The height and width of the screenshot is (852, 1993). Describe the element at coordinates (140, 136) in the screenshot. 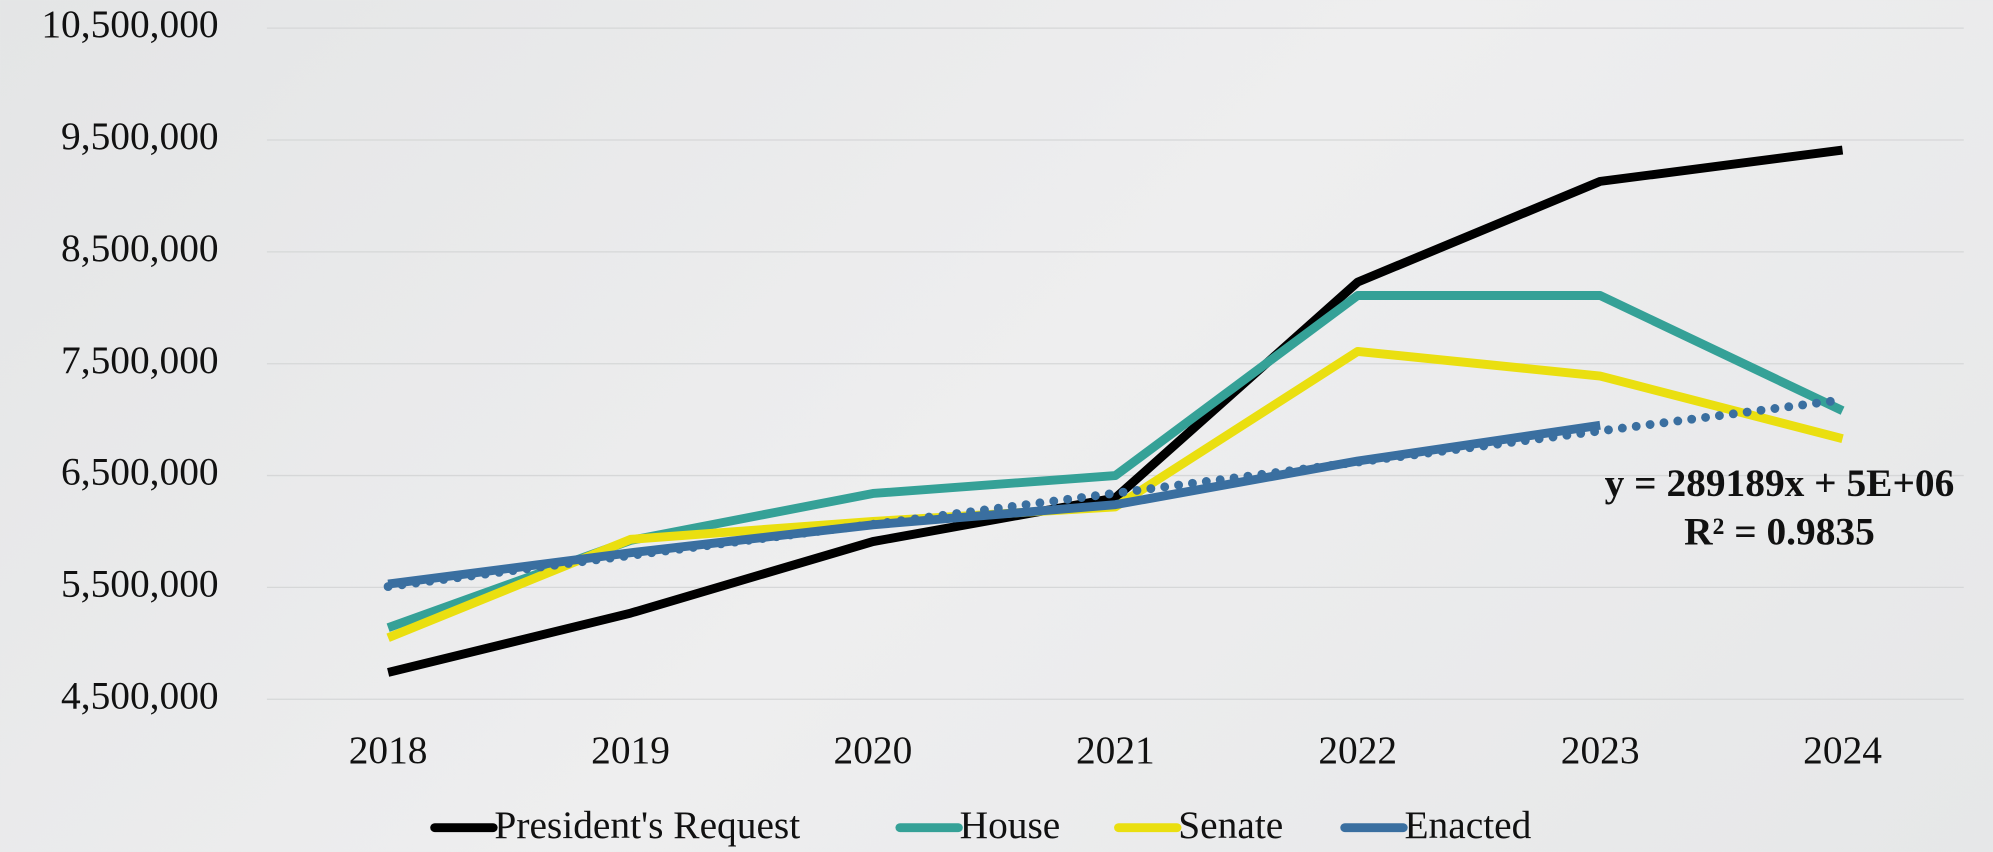

I see `y-tick-label: 9,500,000` at that location.